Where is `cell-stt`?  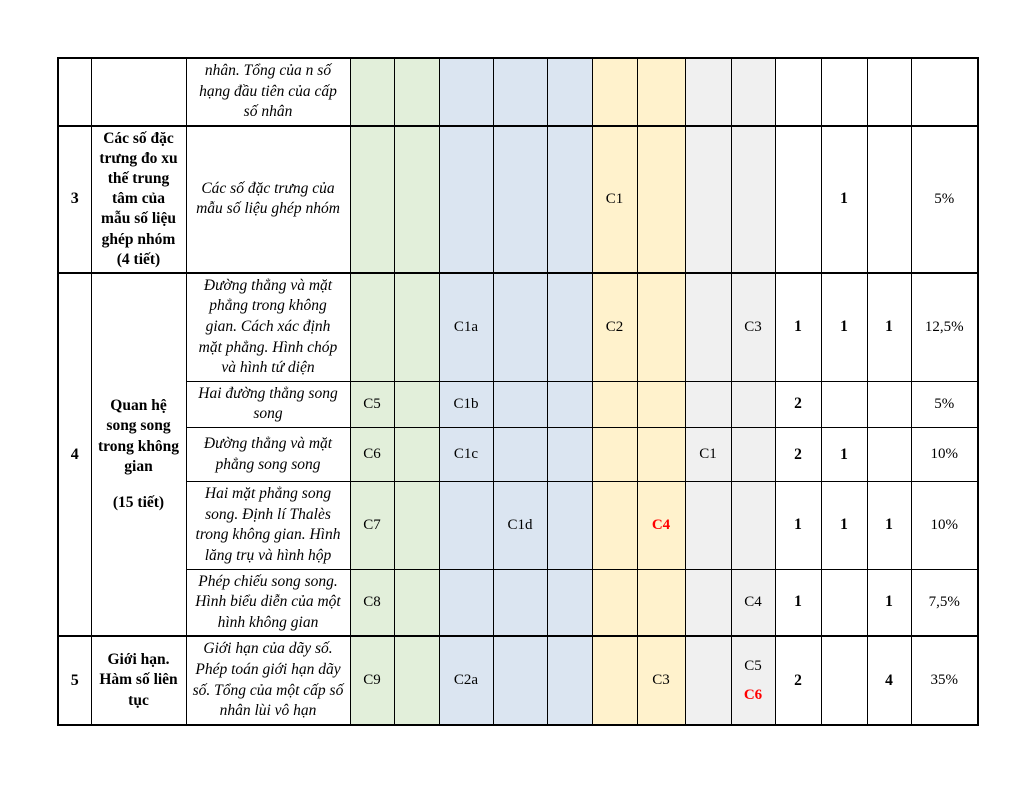
cell-stt is located at coordinates (74, 92).